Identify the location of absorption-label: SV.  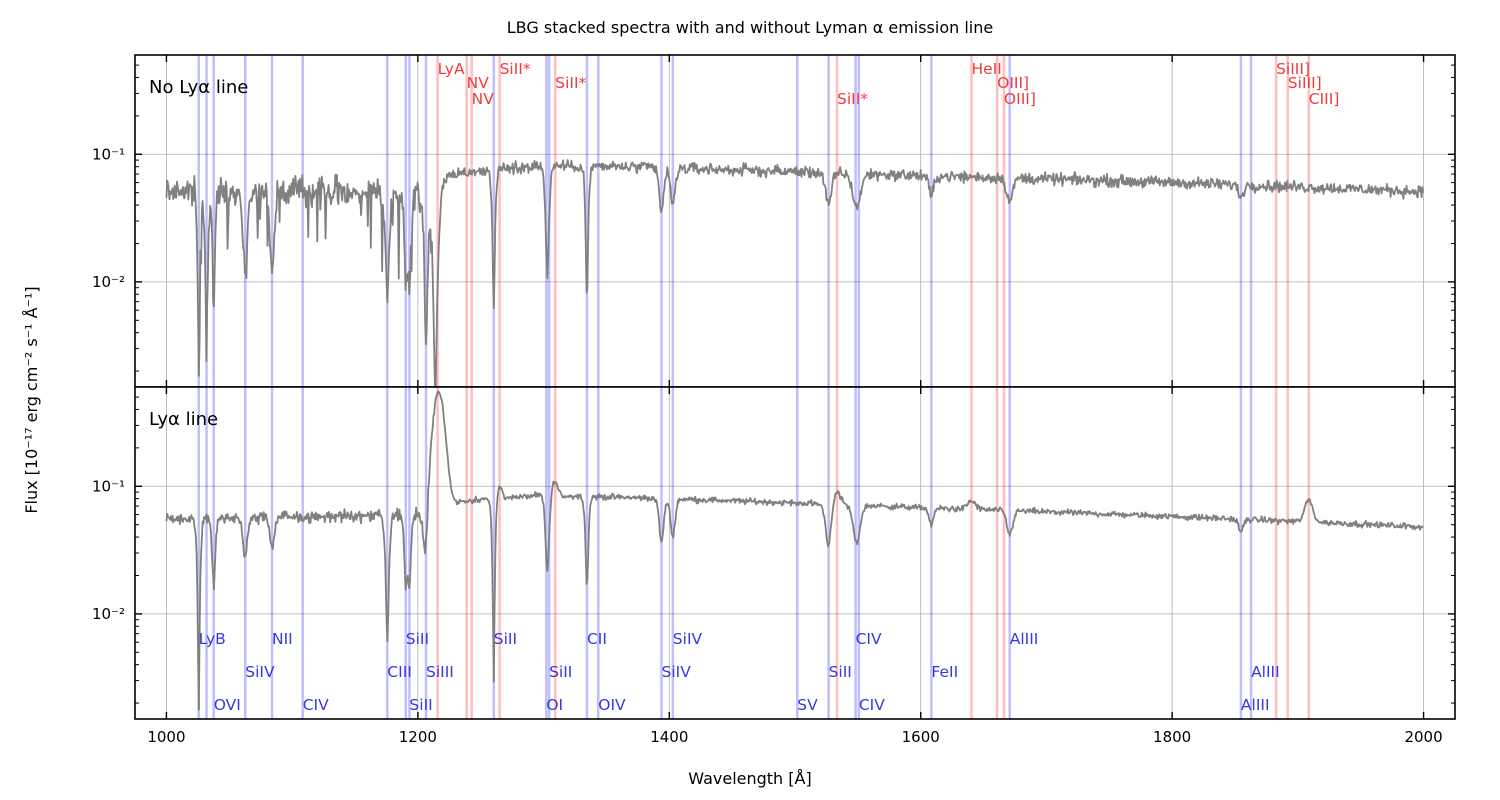
(807, 705).